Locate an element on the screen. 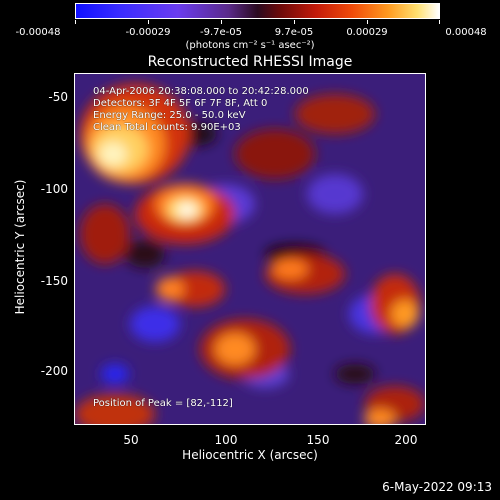 The height and width of the screenshot is (500, 500). x-axis-label: Heliocentric X (arcsec) is located at coordinates (250, 455).